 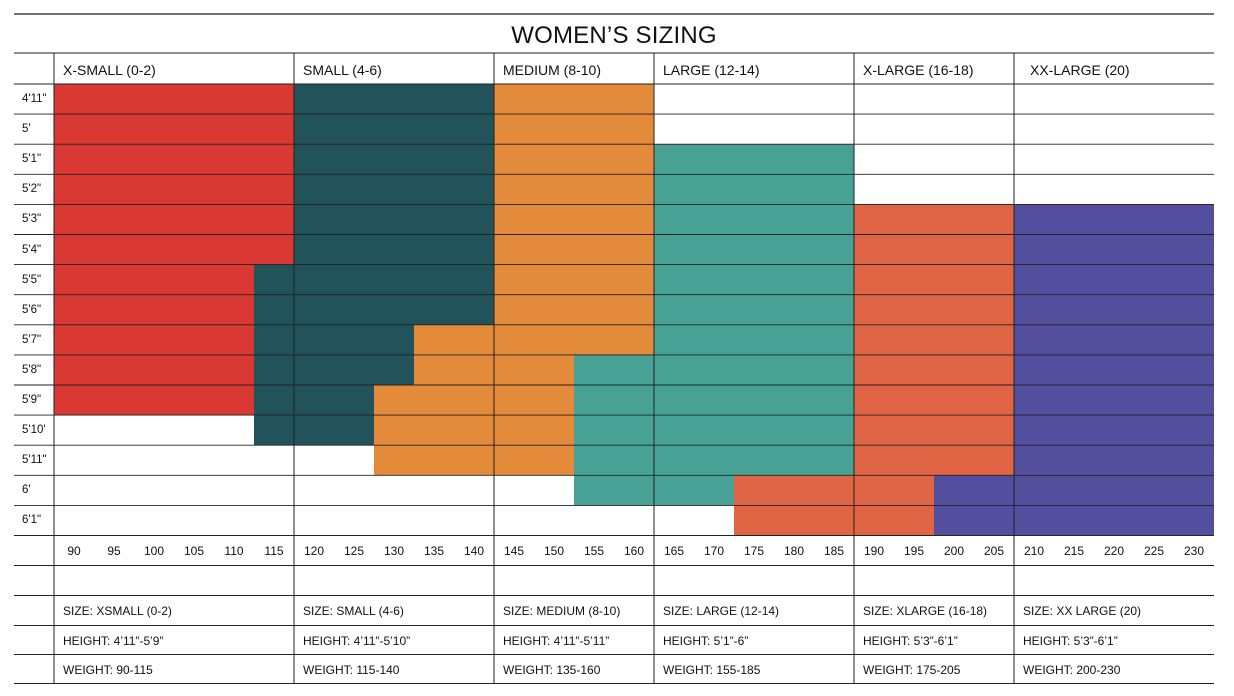 What do you see at coordinates (34, 460) in the screenshot?
I see `height-label-12: 5'11"` at bounding box center [34, 460].